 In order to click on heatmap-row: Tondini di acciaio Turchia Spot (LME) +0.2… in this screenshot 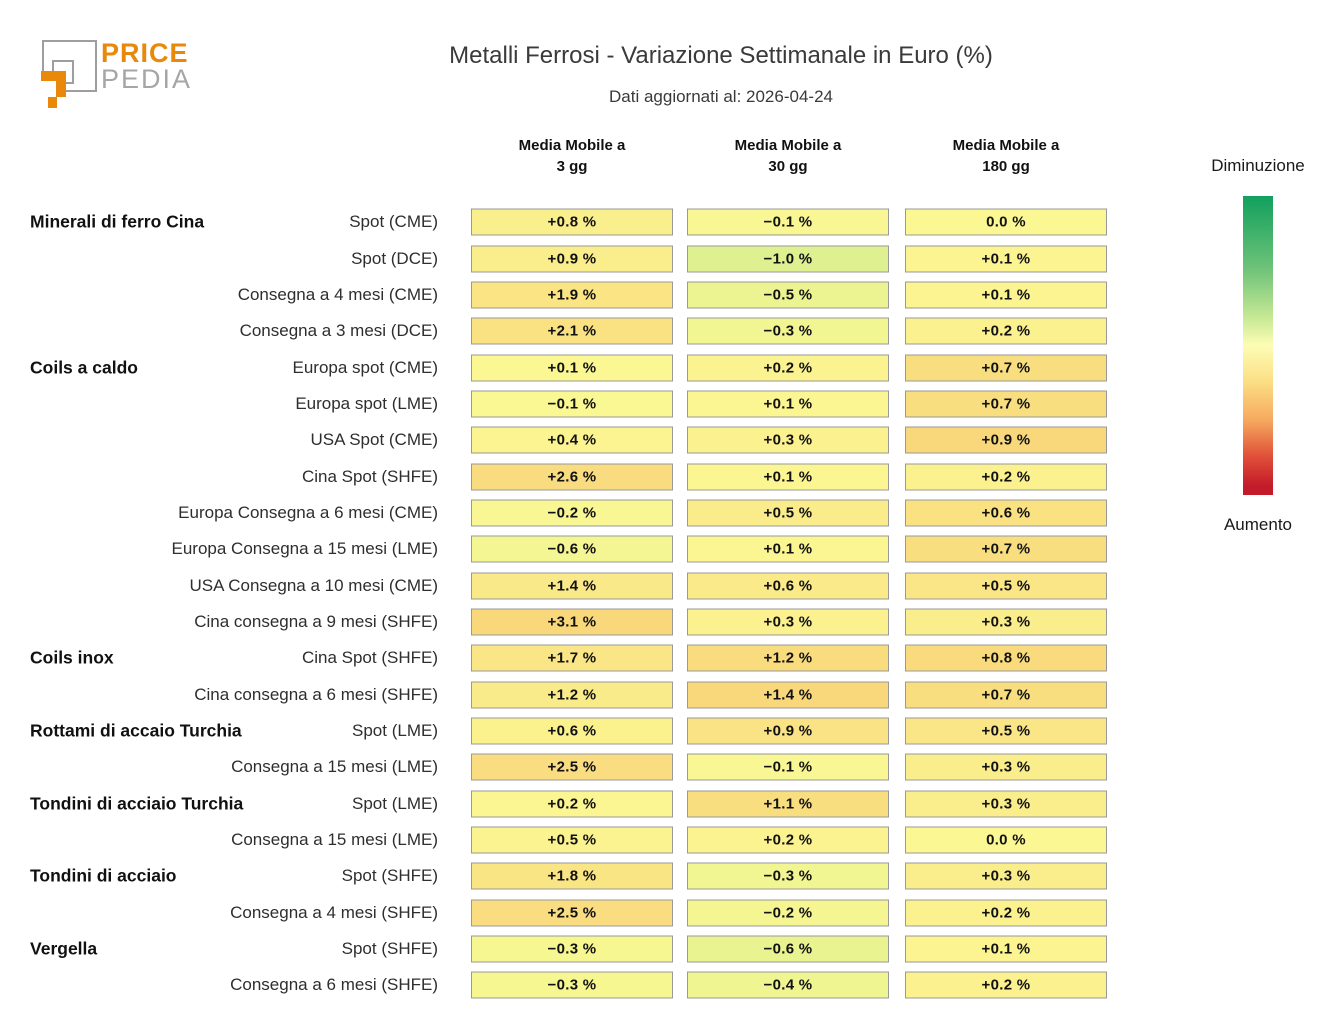, I will do `click(565, 804)`.